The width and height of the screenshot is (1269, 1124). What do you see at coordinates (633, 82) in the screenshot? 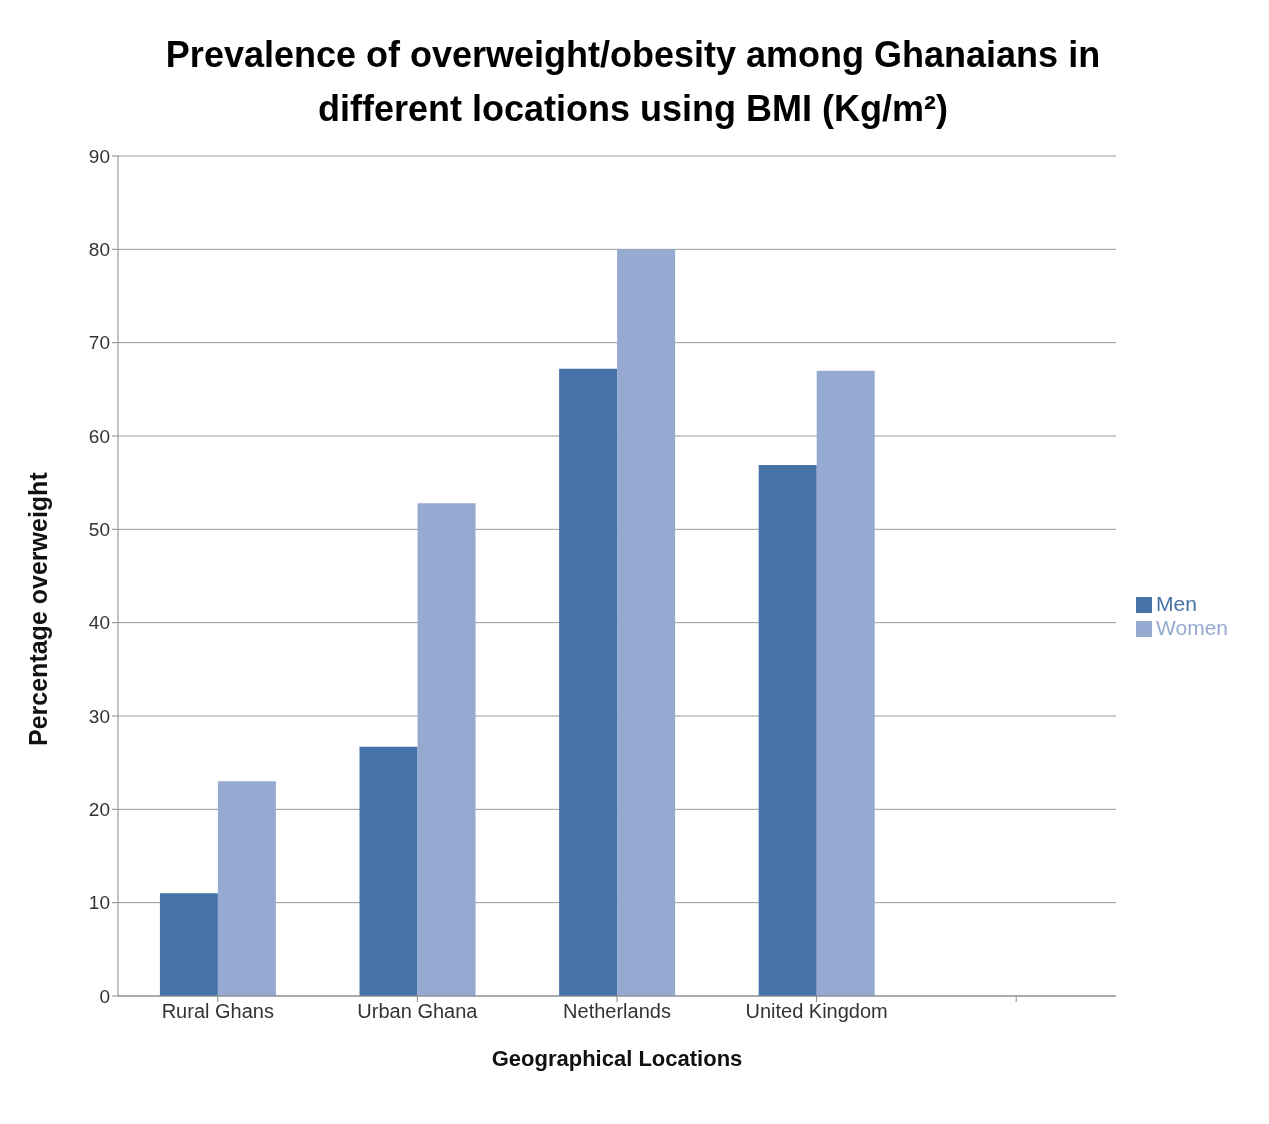
I see `chart-title: Prevalence of overweight/obesity among Ghanaians in different locations using BMI (Kg/m²)` at bounding box center [633, 82].